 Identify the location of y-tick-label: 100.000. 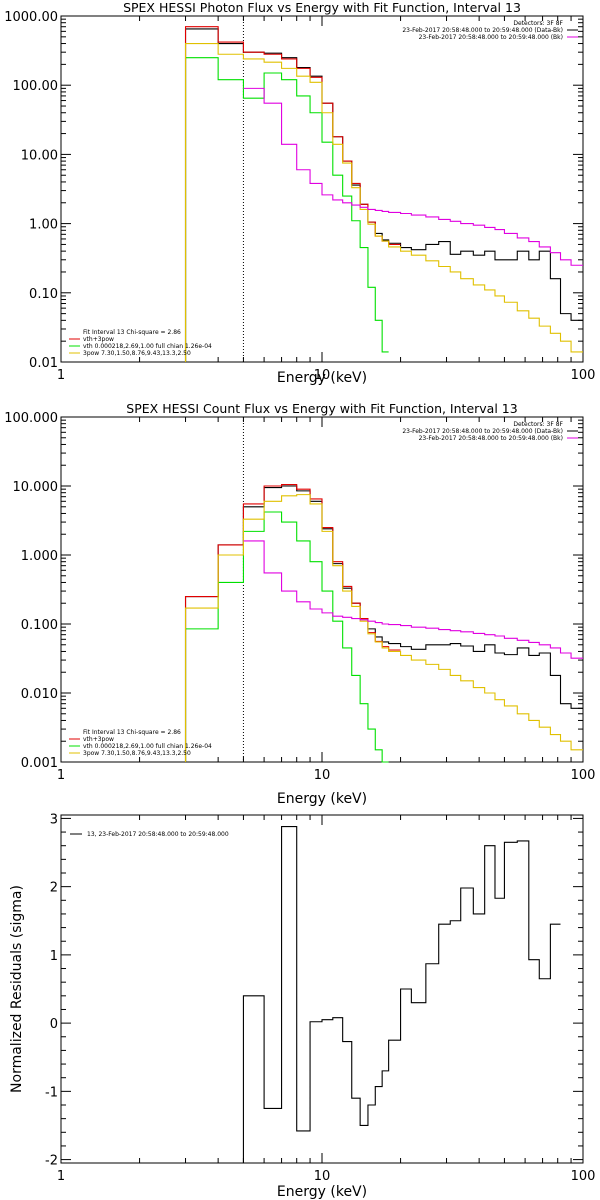
(31, 418).